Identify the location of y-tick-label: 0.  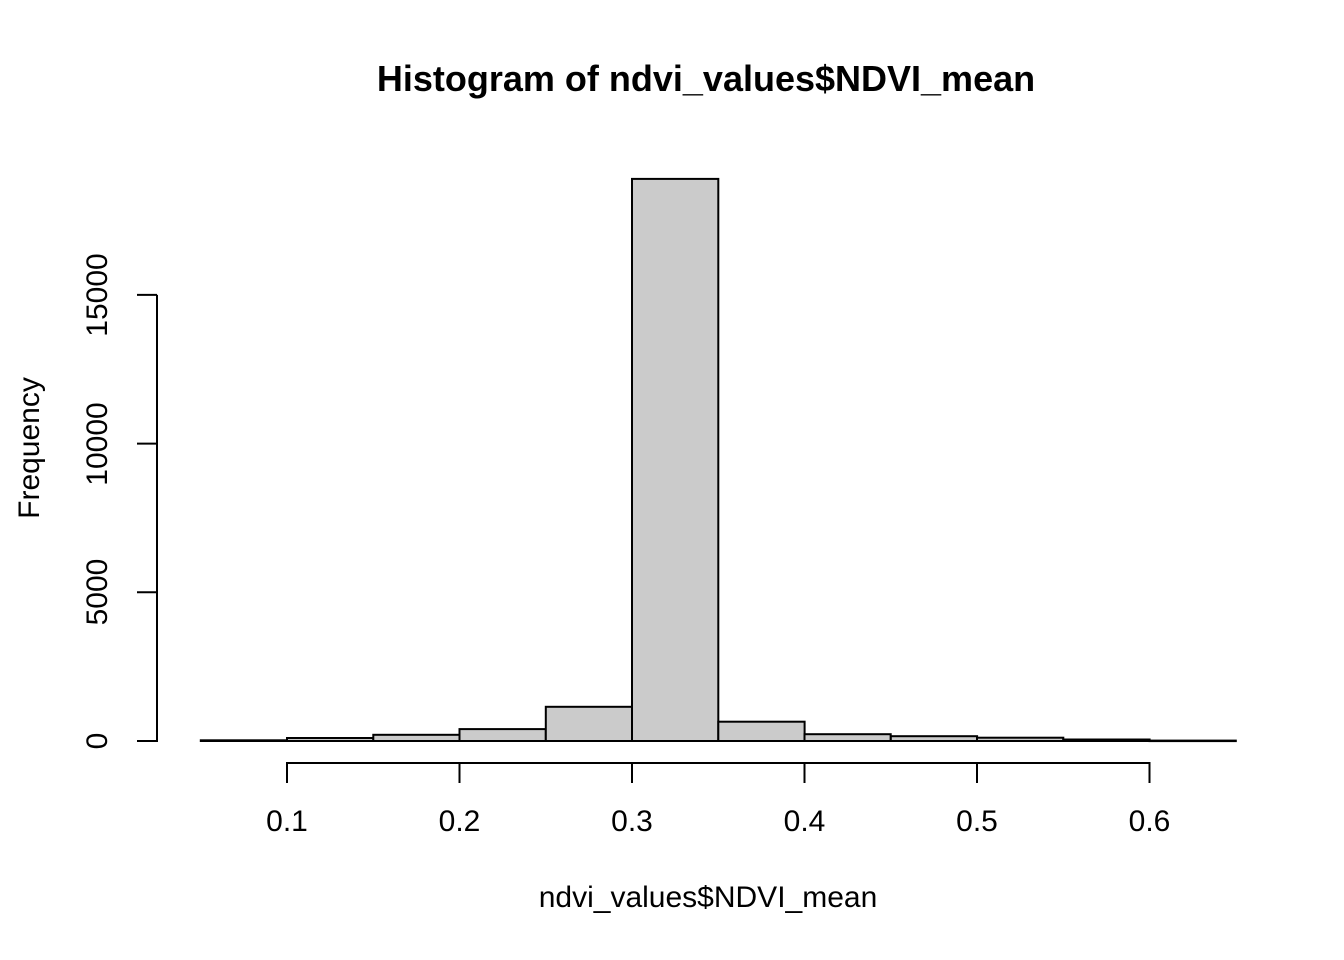
(97, 741).